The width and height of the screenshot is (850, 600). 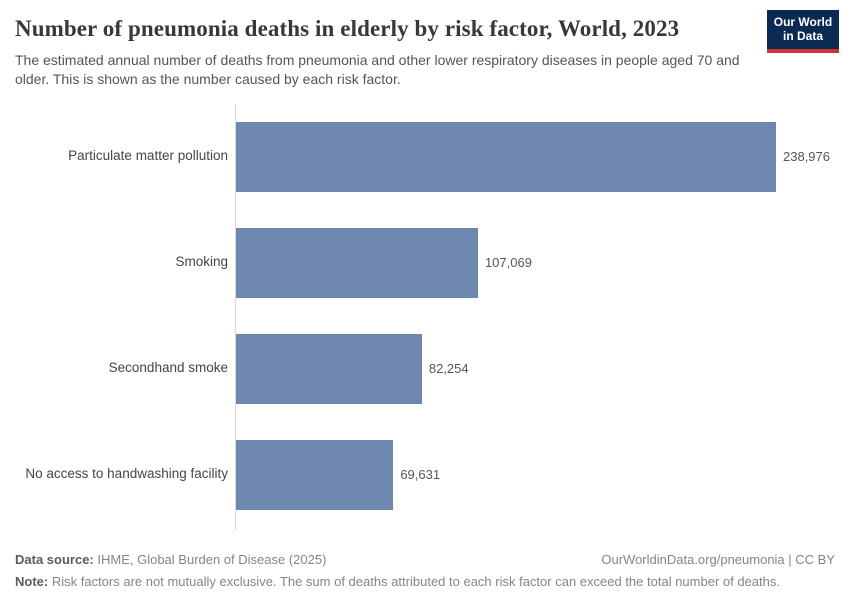 I want to click on data-source-label: Data source:, so click(x=54, y=559).